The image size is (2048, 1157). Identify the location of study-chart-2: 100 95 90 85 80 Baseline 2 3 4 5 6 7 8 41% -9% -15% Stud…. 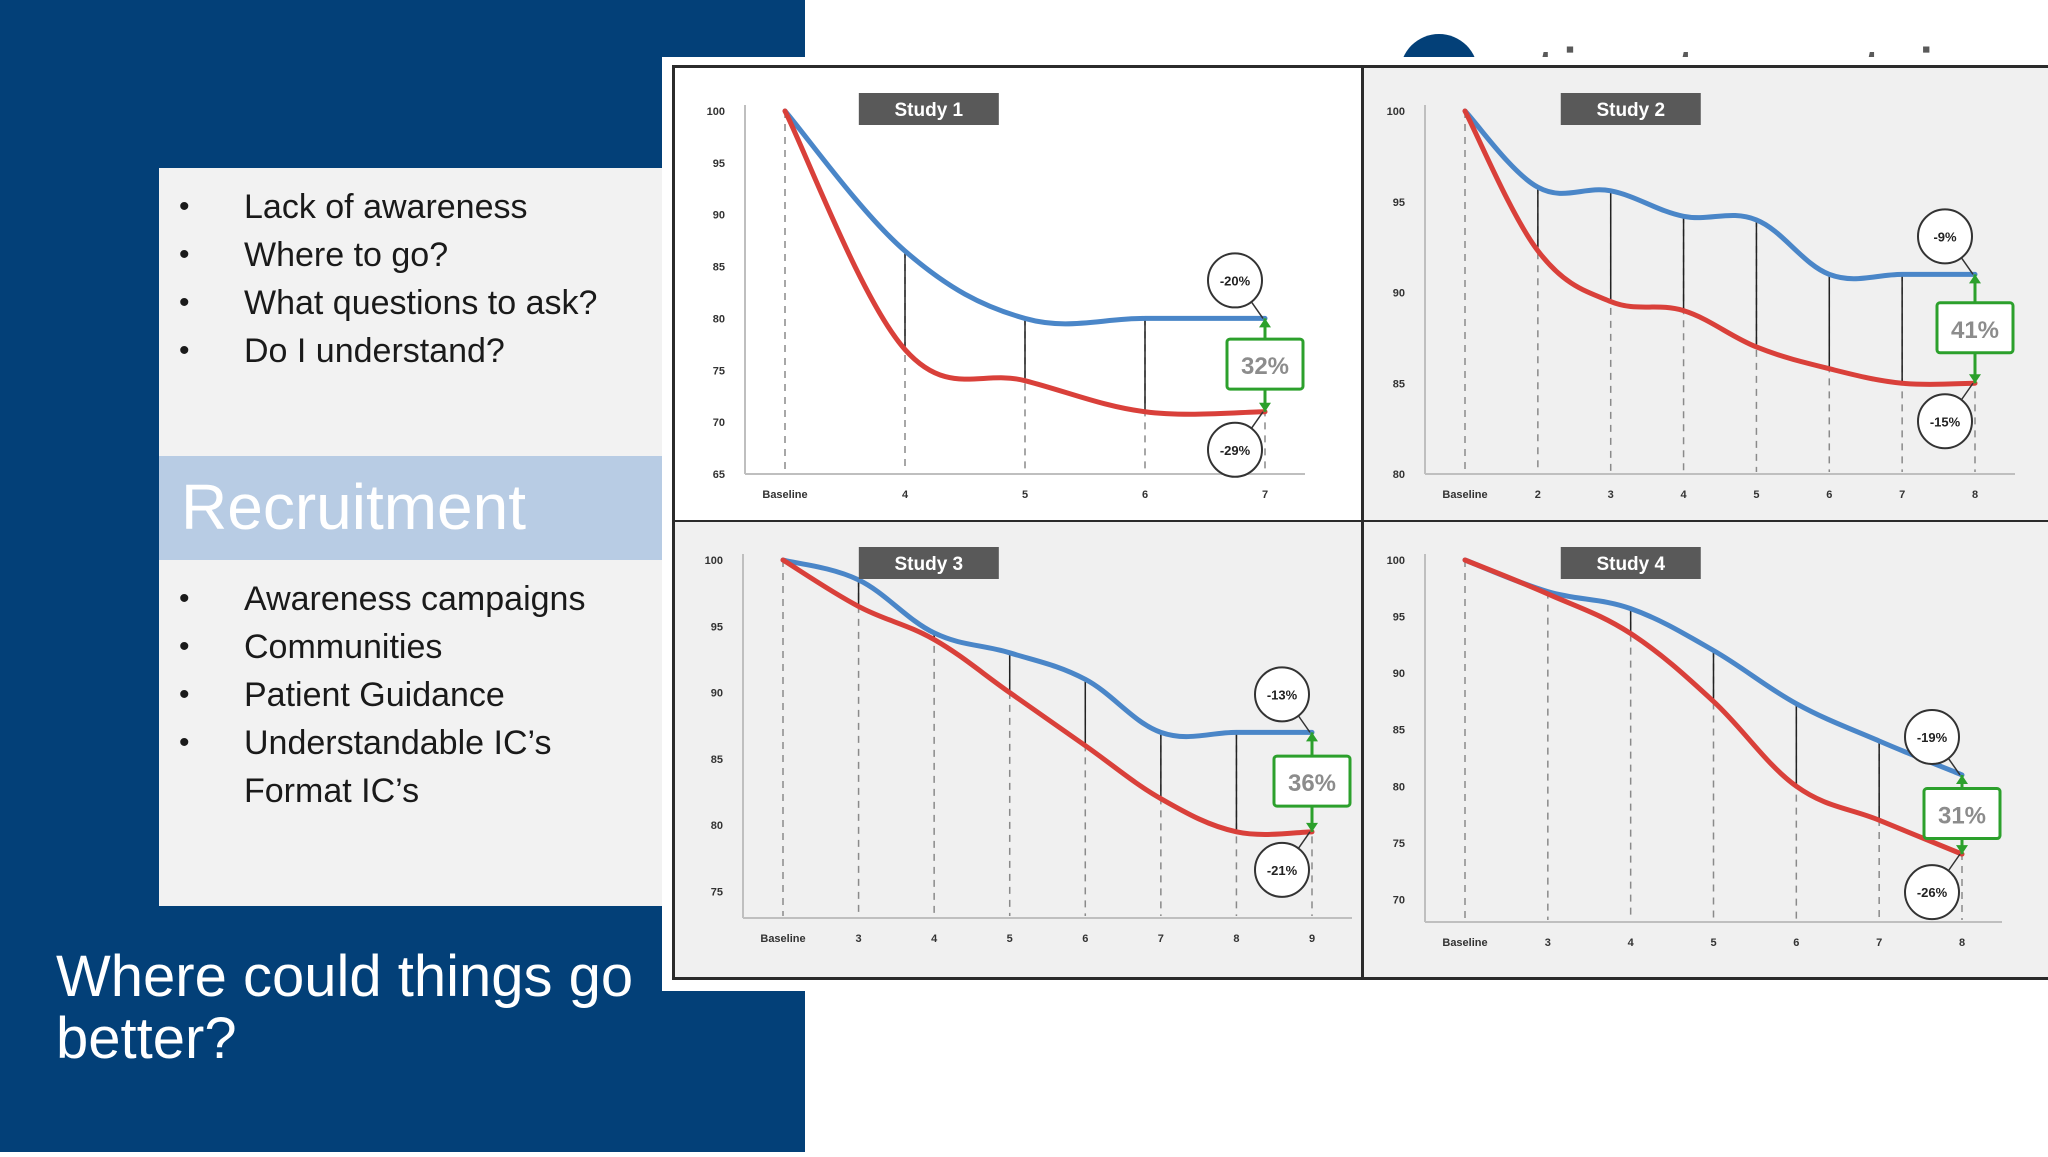
(1706, 294).